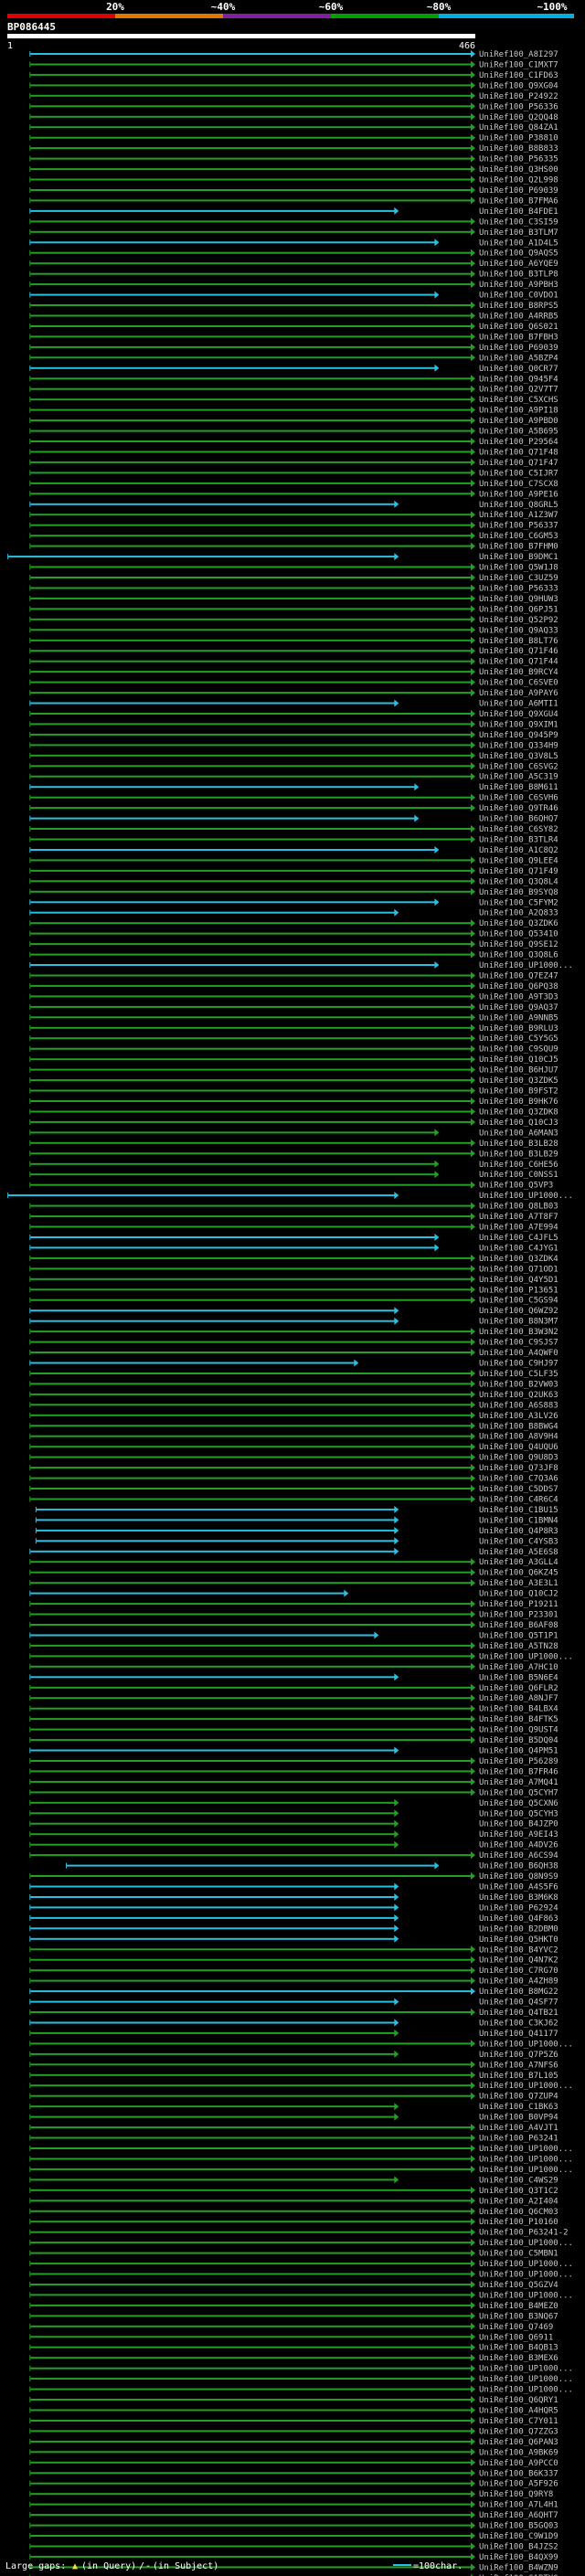 This screenshot has height=2576, width=585. What do you see at coordinates (294, 128) in the screenshot?
I see `hit-row: UniRef100_Q84ZA1` at bounding box center [294, 128].